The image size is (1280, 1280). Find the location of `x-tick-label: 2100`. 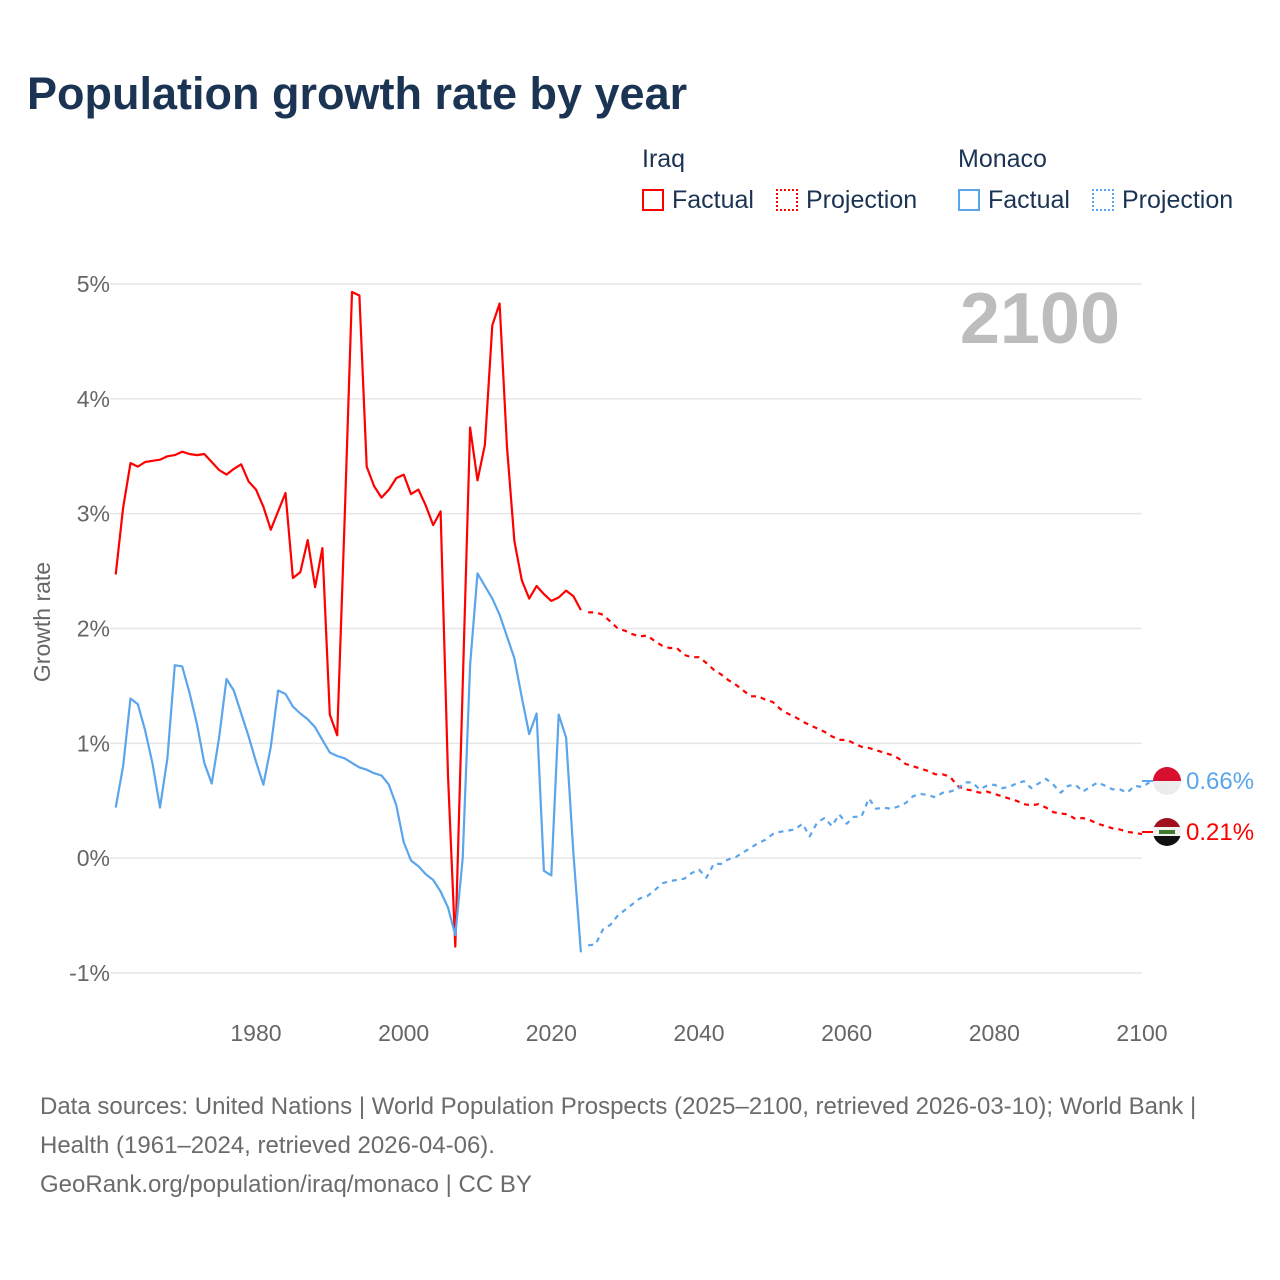

x-tick-label: 2100 is located at coordinates (1141, 1033).